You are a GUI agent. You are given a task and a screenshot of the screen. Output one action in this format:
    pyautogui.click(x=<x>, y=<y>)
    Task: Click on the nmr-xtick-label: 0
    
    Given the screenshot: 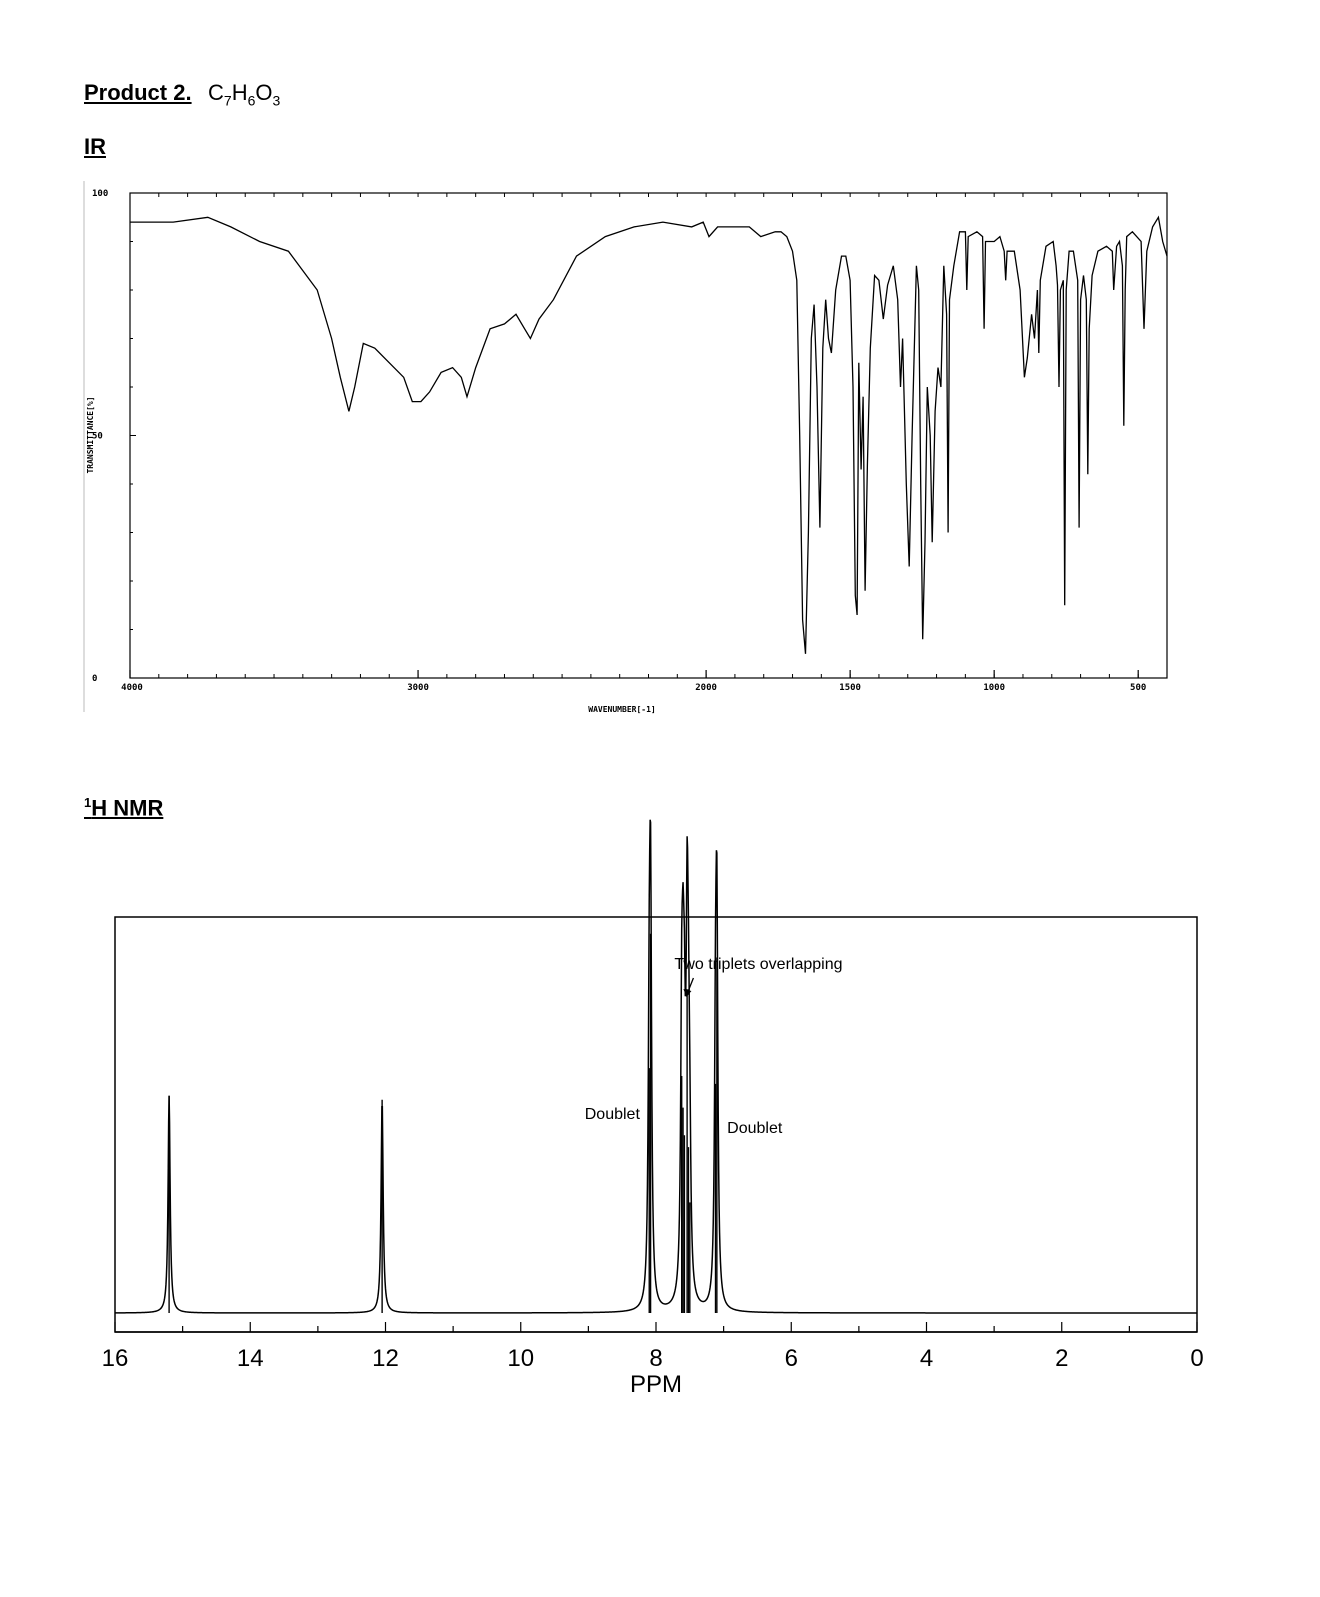 What is the action you would take?
    pyautogui.click(x=1196, y=1358)
    